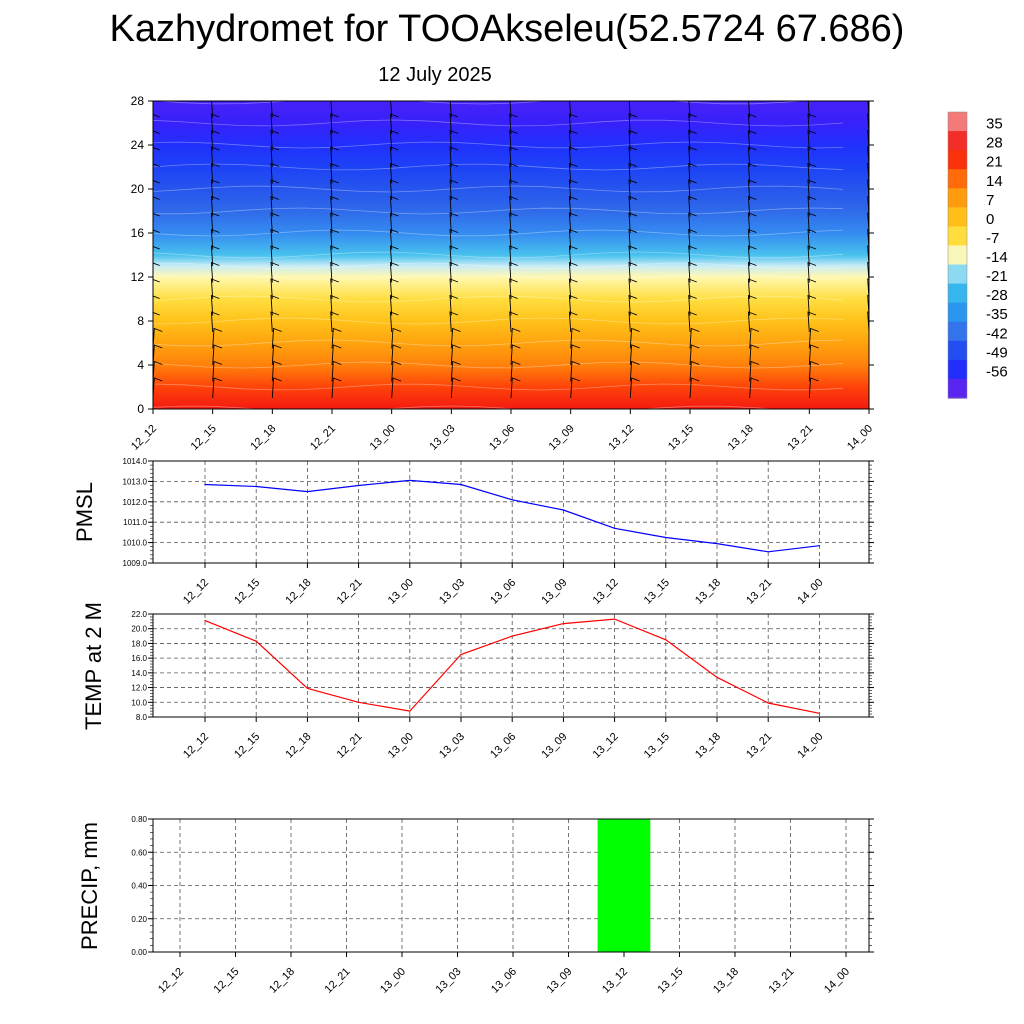 Image resolution: width=1024 pixels, height=1024 pixels. I want to click on panel-frame, so click(511, 665).